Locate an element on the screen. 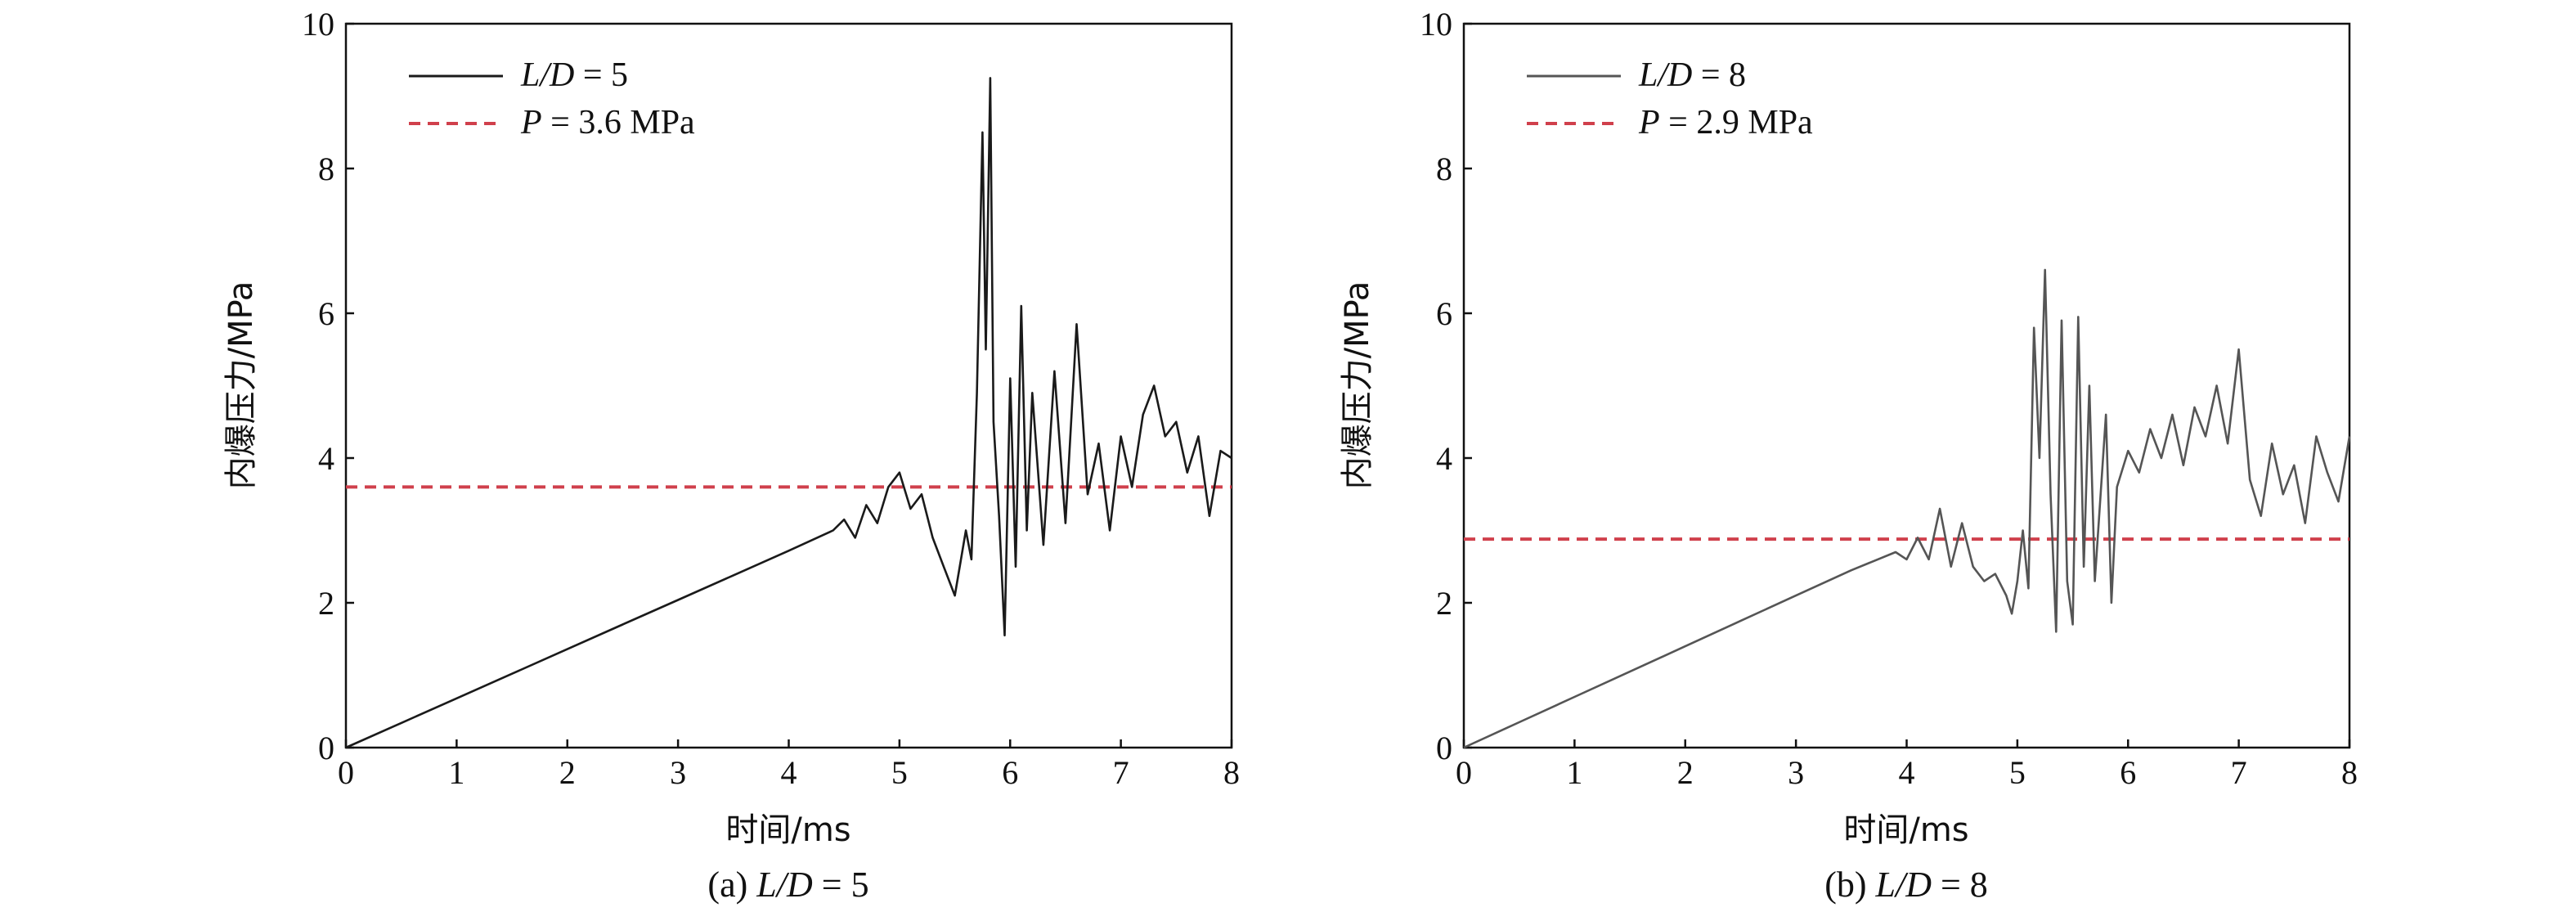 Image resolution: width=2576 pixels, height=912 pixels. panel-caption: (b) L/D = 8 is located at coordinates (1906, 885).